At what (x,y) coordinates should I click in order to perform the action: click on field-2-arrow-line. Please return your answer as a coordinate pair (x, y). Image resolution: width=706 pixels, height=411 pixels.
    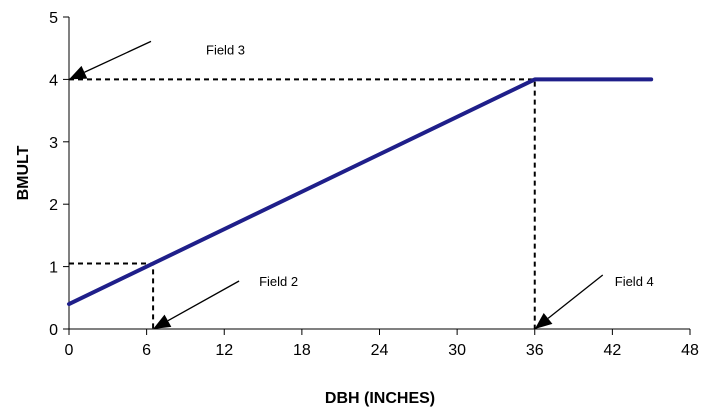
    Looking at the image, I should click on (203, 301).